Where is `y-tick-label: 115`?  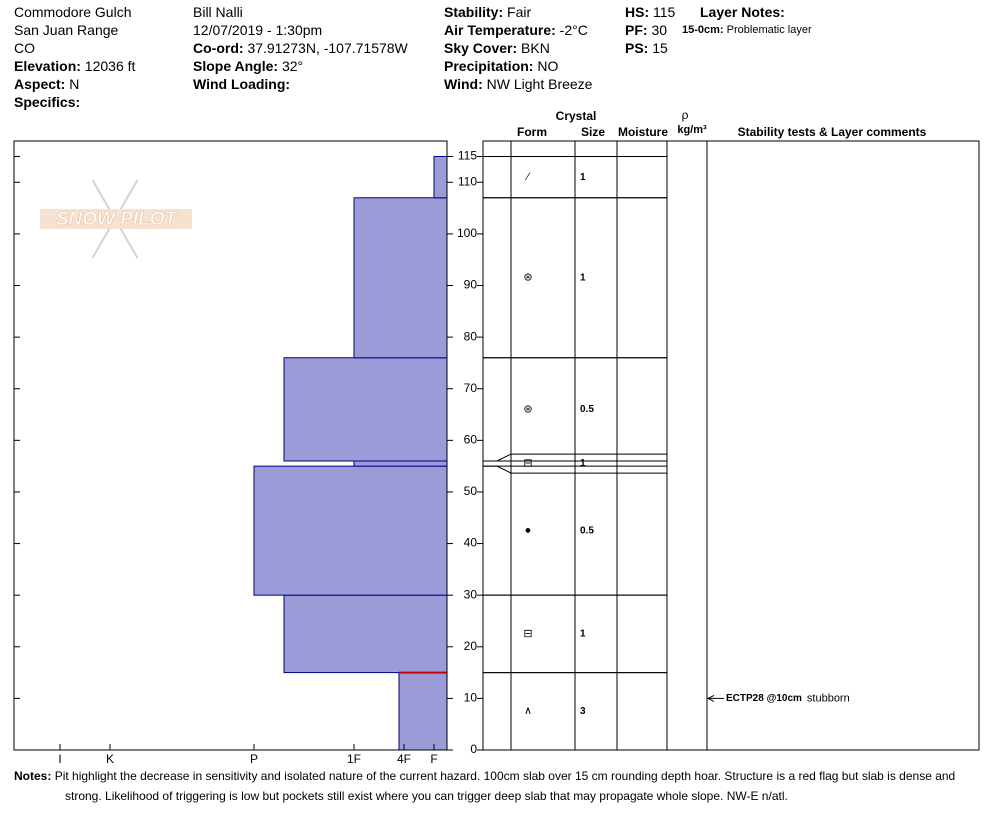 y-tick-label: 115 is located at coordinates (467, 156).